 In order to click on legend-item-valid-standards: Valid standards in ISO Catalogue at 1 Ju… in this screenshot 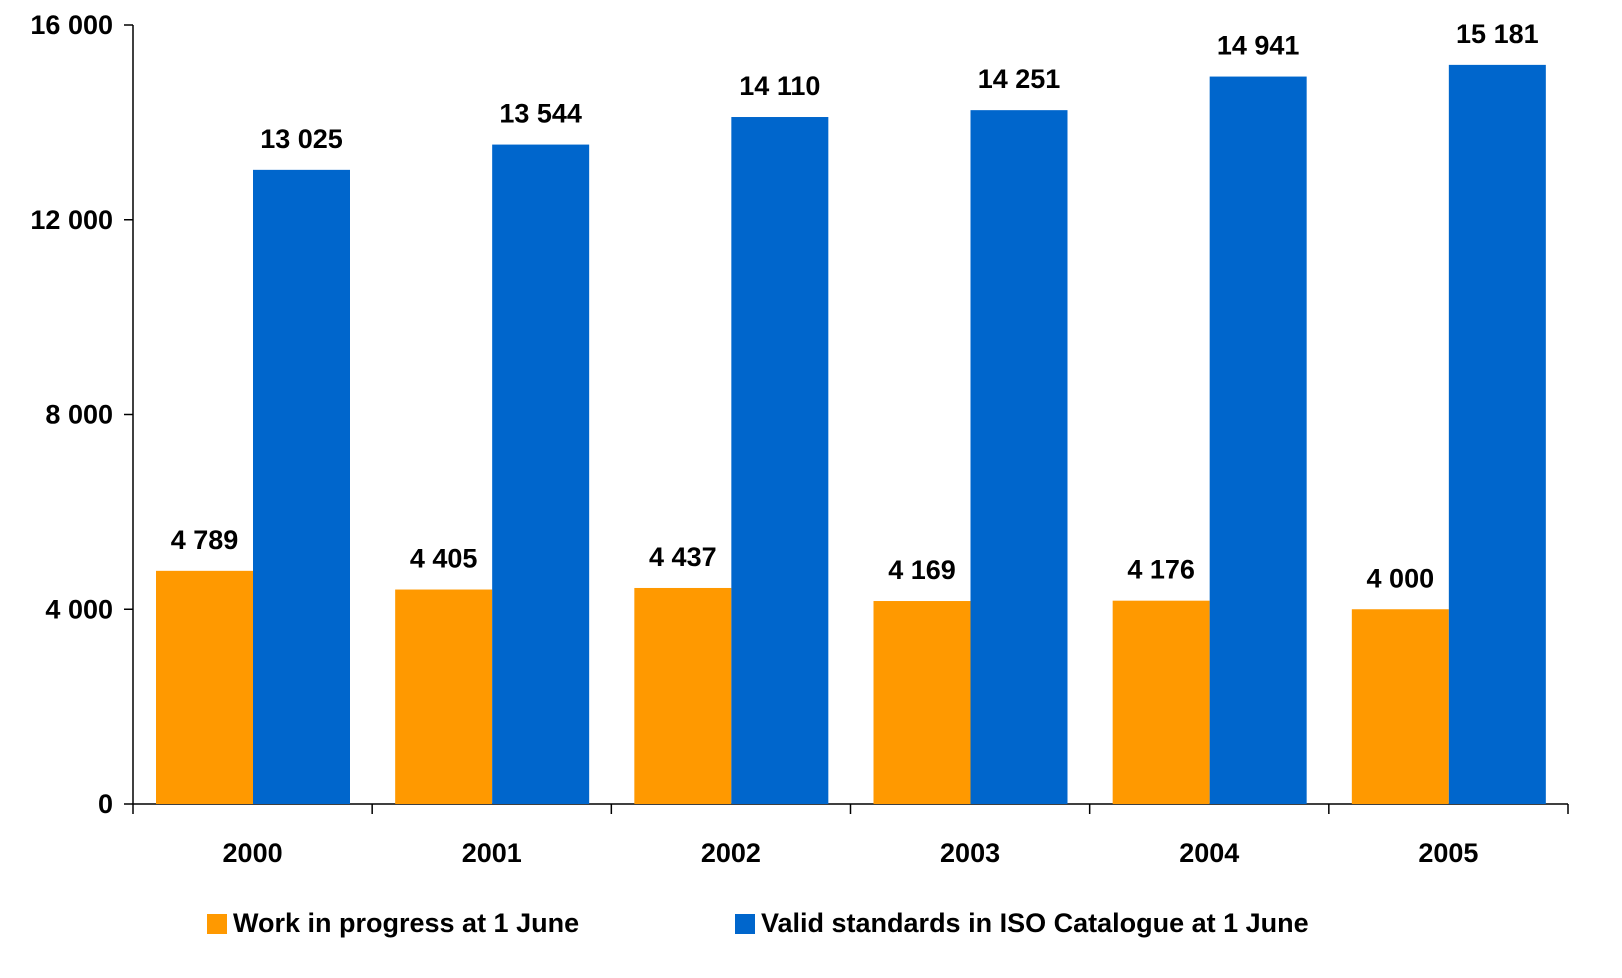, I will do `click(1022, 923)`.